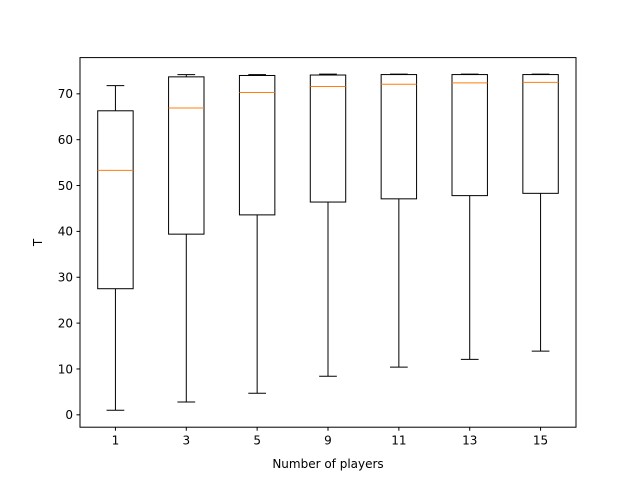 The height and width of the screenshot is (480, 640). What do you see at coordinates (38, 242) in the screenshot?
I see `y-axis-label: T` at bounding box center [38, 242].